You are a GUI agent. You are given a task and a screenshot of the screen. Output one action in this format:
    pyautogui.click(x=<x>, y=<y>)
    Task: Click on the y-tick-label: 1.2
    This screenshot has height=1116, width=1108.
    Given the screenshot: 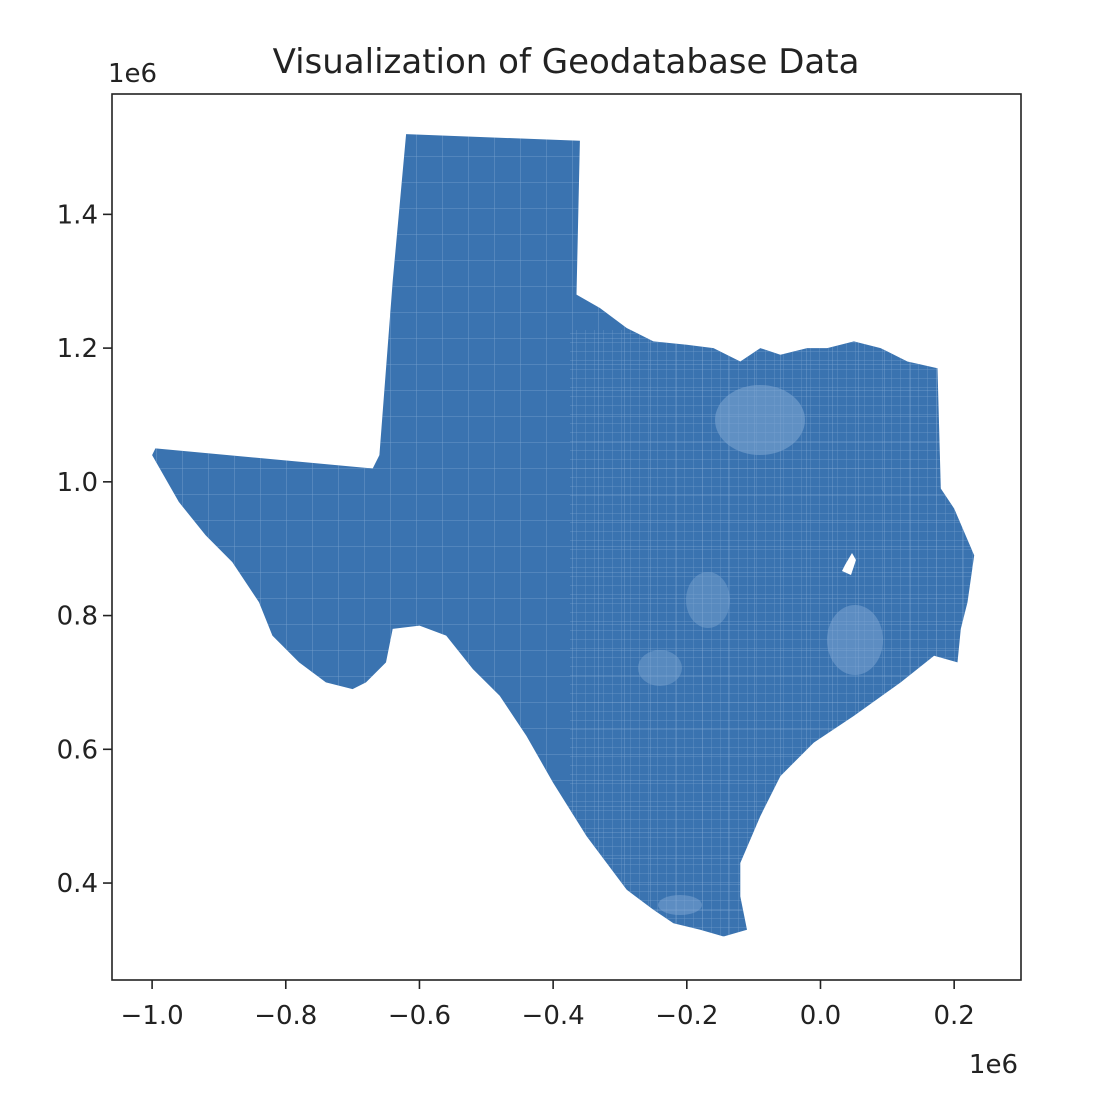 What is the action you would take?
    pyautogui.click(x=77, y=349)
    